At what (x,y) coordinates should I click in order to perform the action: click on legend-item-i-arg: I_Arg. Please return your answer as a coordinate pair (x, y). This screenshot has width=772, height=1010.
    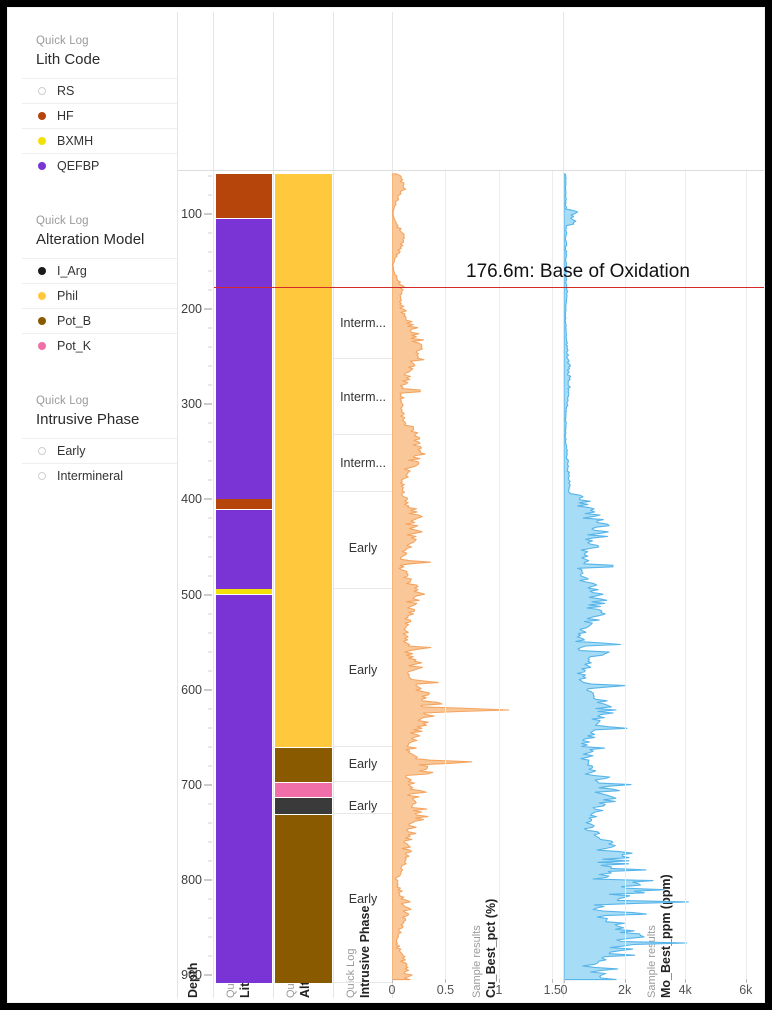
    Looking at the image, I should click on (99, 270).